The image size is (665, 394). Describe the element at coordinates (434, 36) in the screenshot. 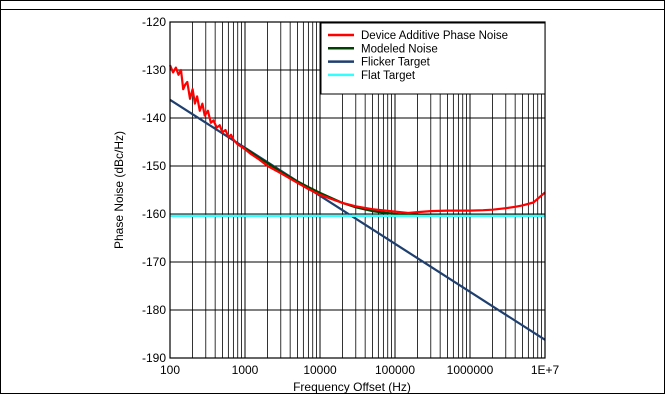

I see `legend-label-device-additive-phase-noise: Device Additive Phase Noise` at that location.